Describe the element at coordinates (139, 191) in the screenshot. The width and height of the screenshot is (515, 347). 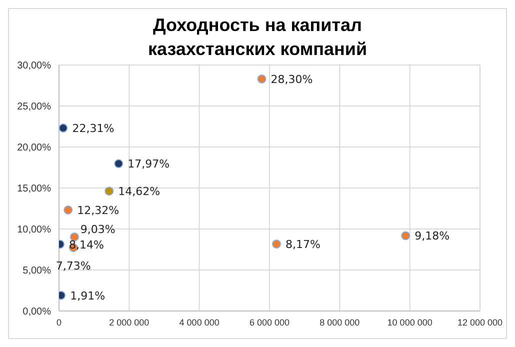
I see `data-label: 14,62%` at that location.